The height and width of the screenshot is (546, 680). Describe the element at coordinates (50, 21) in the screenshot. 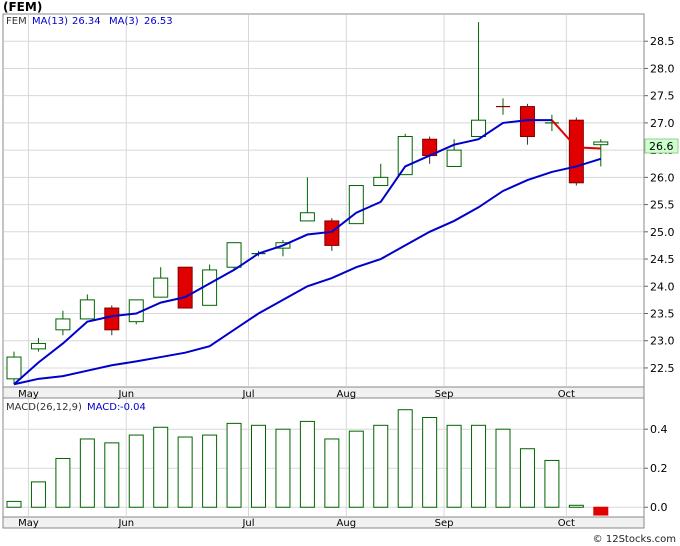

I see `legend-ma13-label: MA(13)` at that location.